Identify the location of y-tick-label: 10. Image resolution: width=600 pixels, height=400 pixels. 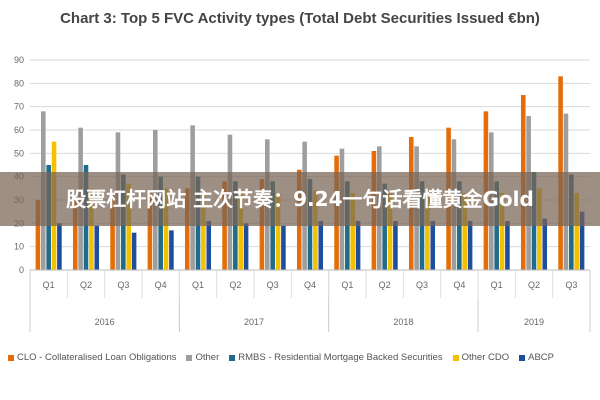
(19, 247).